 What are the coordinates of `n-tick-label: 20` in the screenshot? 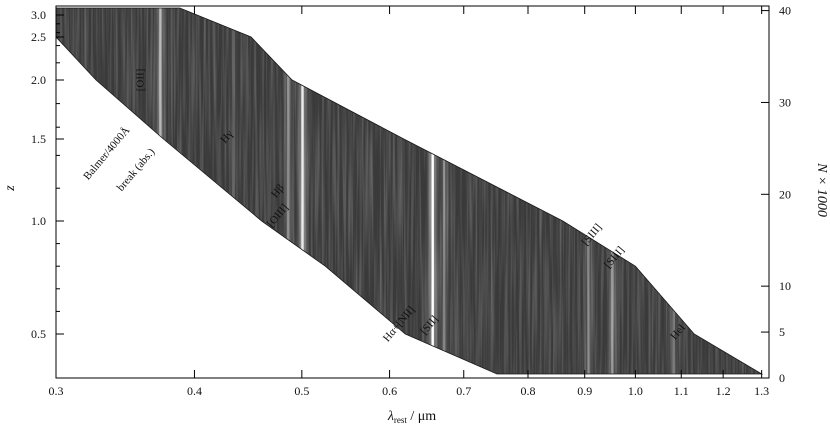 It's located at (785, 194).